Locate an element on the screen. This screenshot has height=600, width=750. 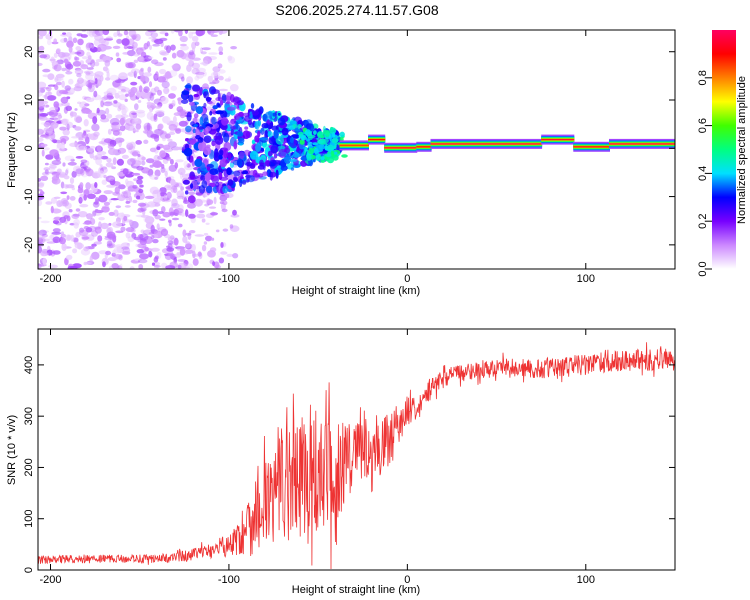
x-tick-label: -200 is located at coordinates (50, 580).